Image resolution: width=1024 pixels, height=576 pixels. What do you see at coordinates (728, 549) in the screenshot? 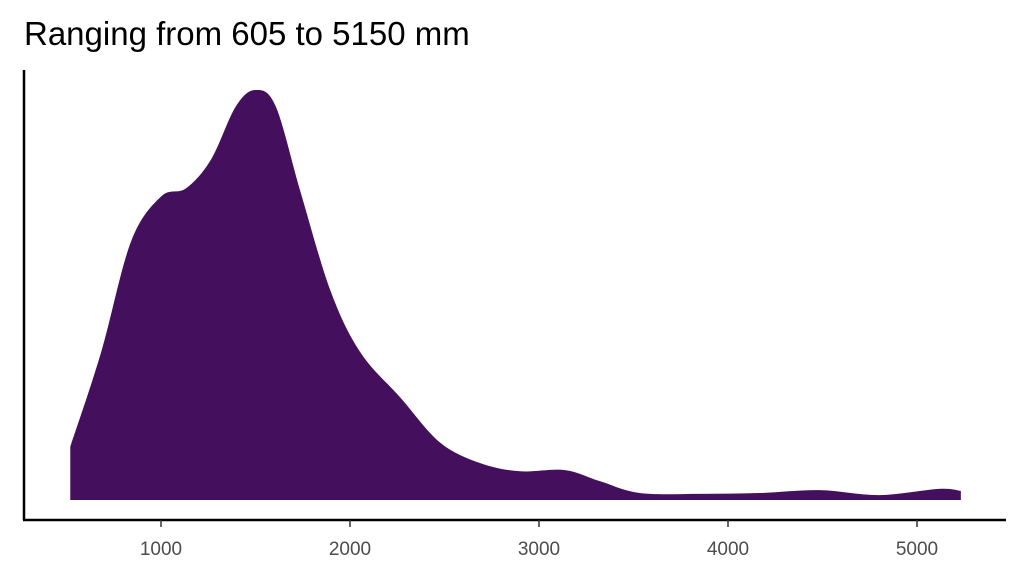
I see `x-tick-label: 4000` at bounding box center [728, 549].